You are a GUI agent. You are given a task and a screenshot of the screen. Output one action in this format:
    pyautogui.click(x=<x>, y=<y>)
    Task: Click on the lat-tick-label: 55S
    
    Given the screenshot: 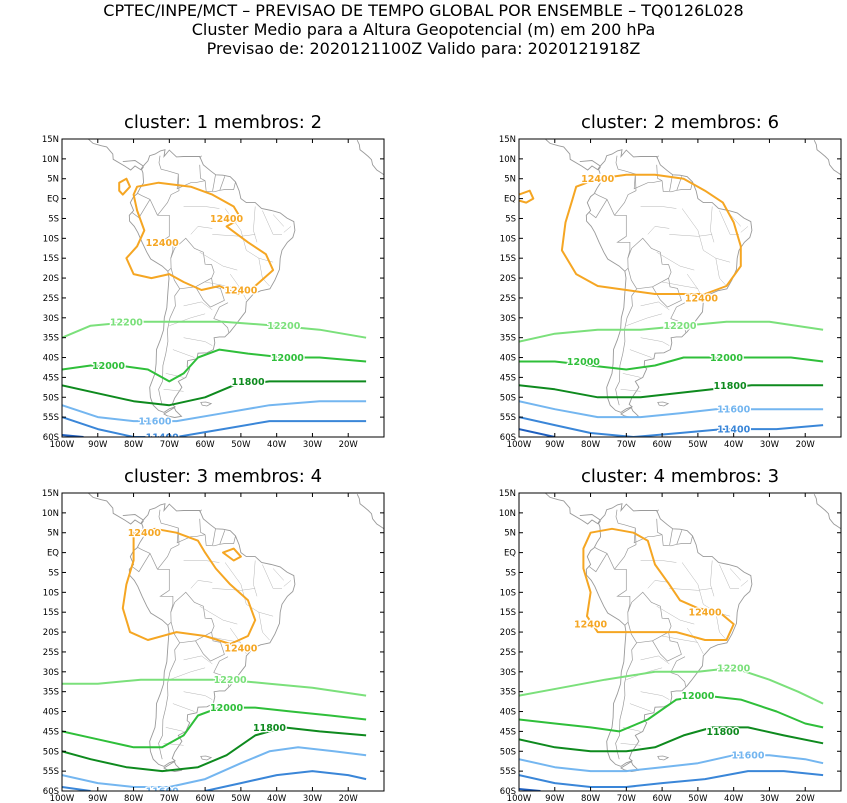 What is the action you would take?
    pyautogui.click(x=51, y=772)
    